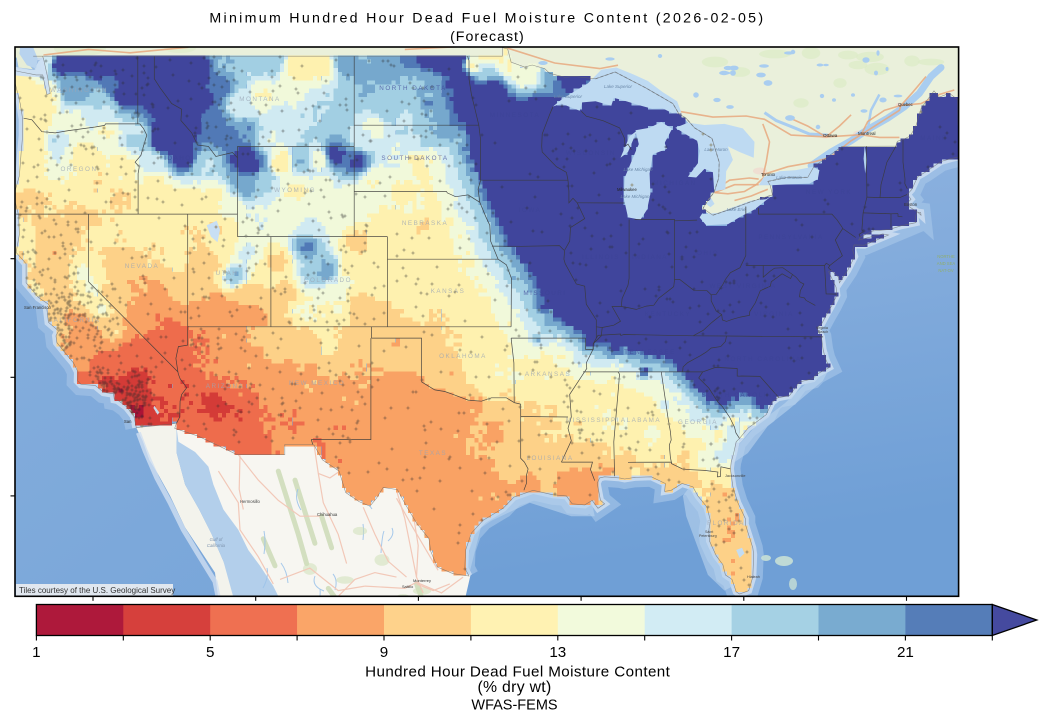 Image resolution: width=1046 pixels, height=726 pixels. Describe the element at coordinates (709, 532) in the screenshot. I see `svg-text: Saint` at that location.